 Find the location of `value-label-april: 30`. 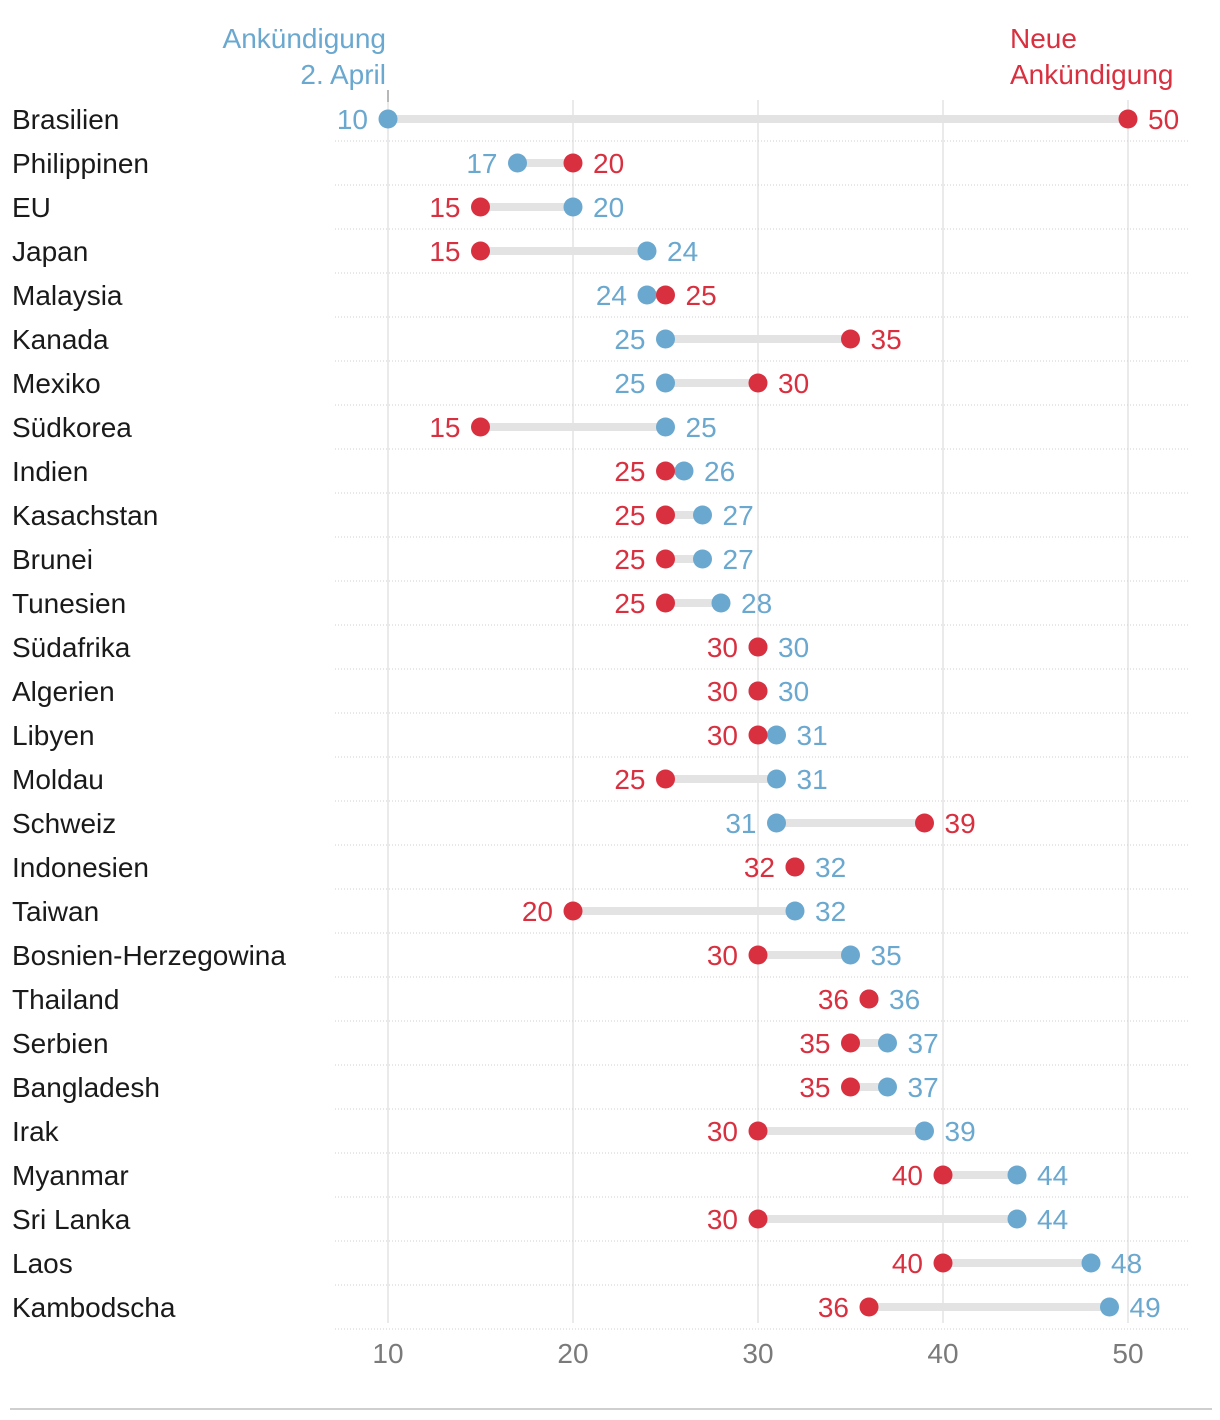

value-label-april: 30 is located at coordinates (793, 647).